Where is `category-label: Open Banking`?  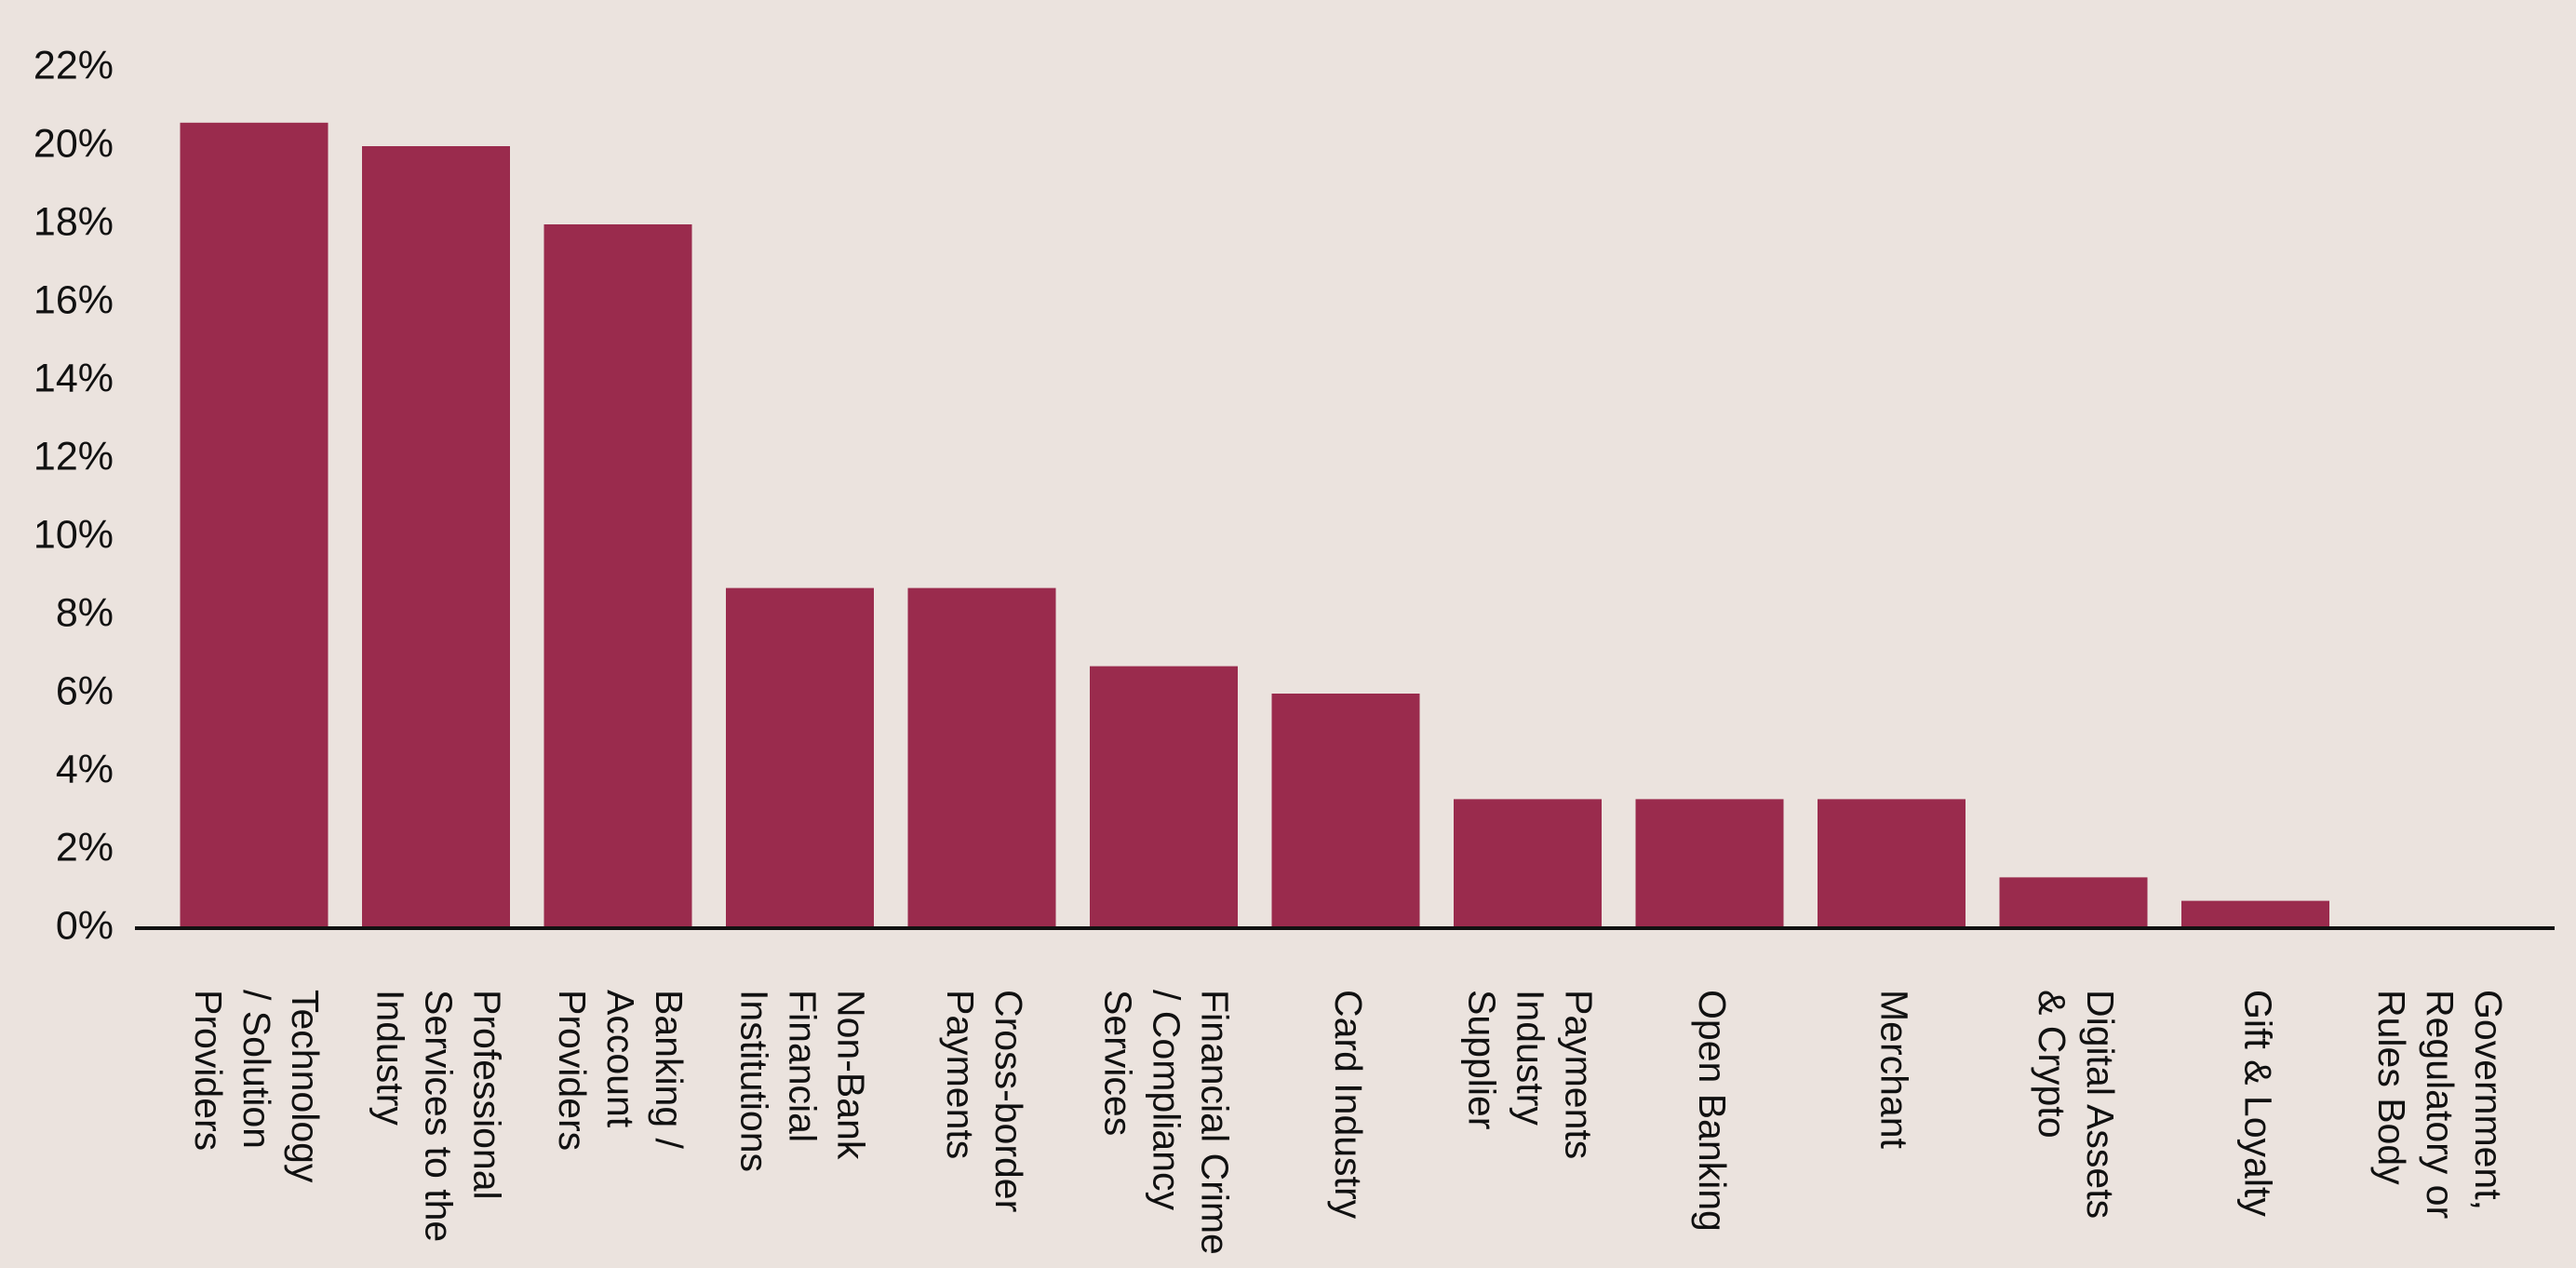 category-label: Open Banking is located at coordinates (1712, 1111).